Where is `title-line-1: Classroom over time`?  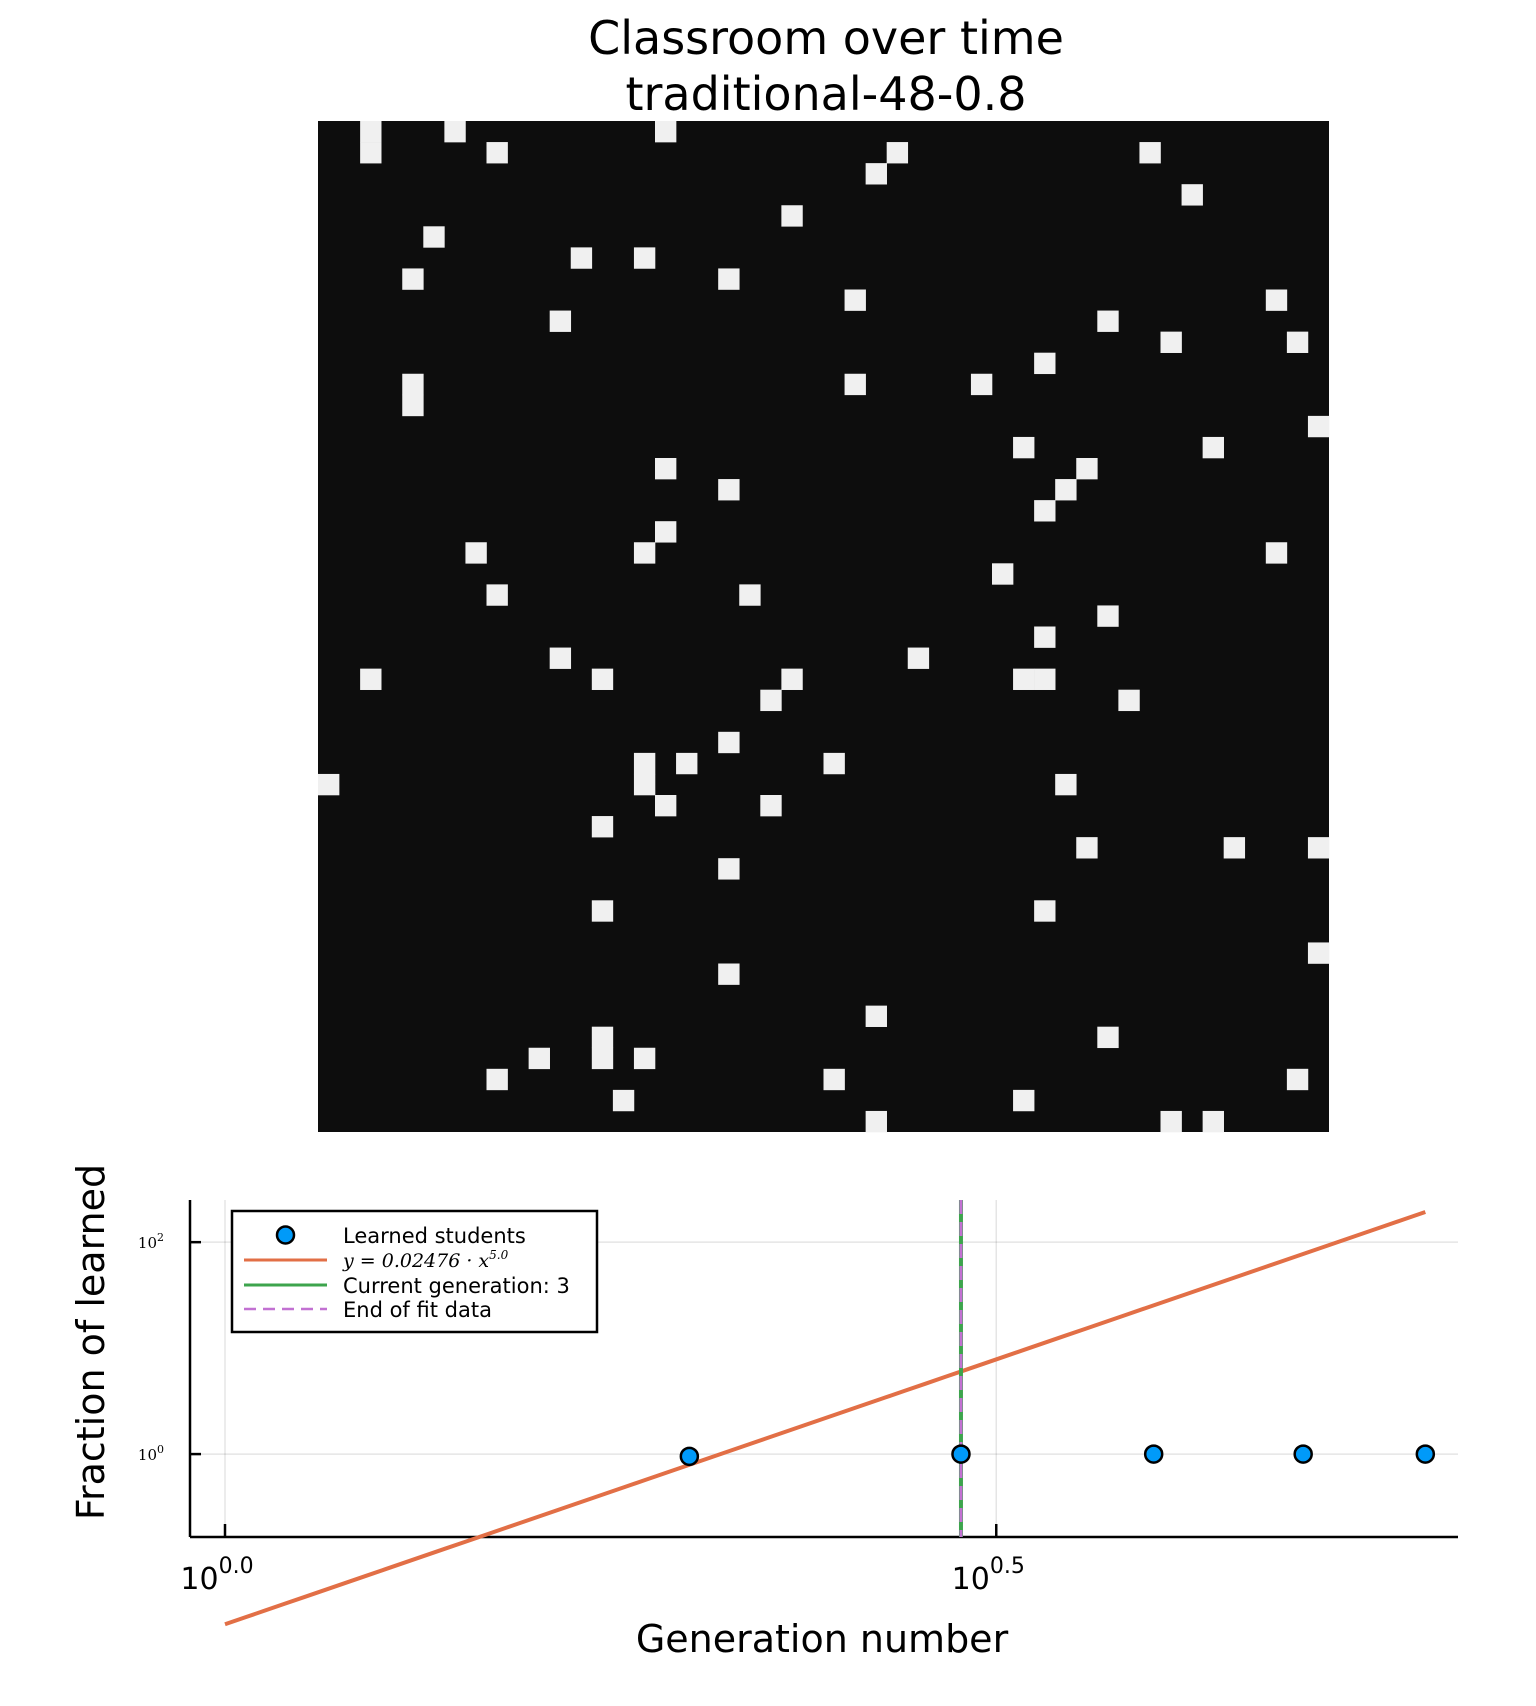 title-line-1: Classroom over time is located at coordinates (826, 38).